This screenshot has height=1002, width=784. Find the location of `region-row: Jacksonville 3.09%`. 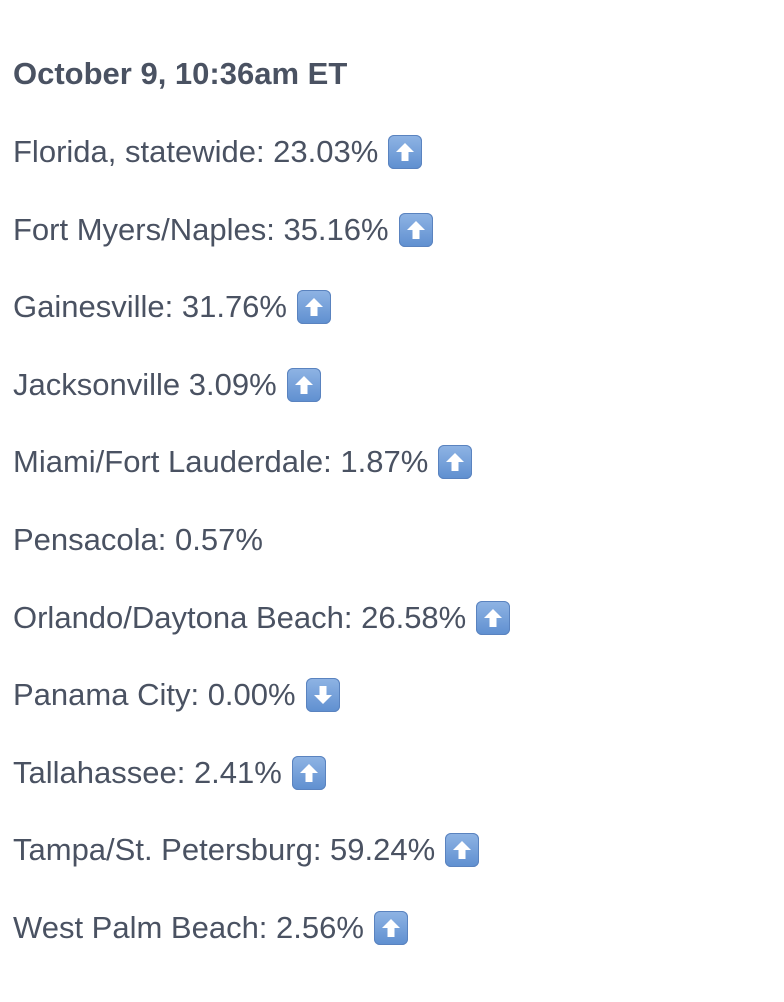

region-row: Jacksonville 3.09% is located at coordinates (393, 385).